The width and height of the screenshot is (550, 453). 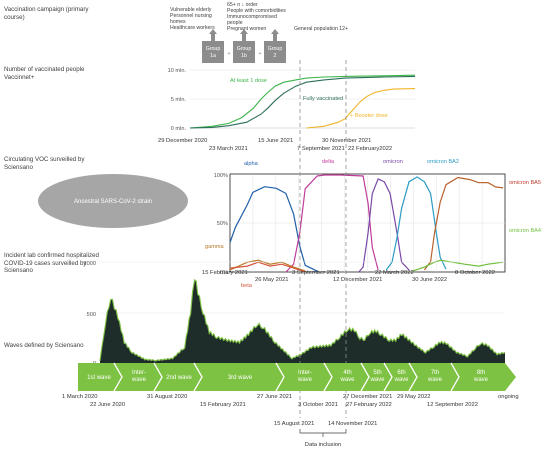 I want to click on y-tick-label: 1000, so click(x=90, y=264).